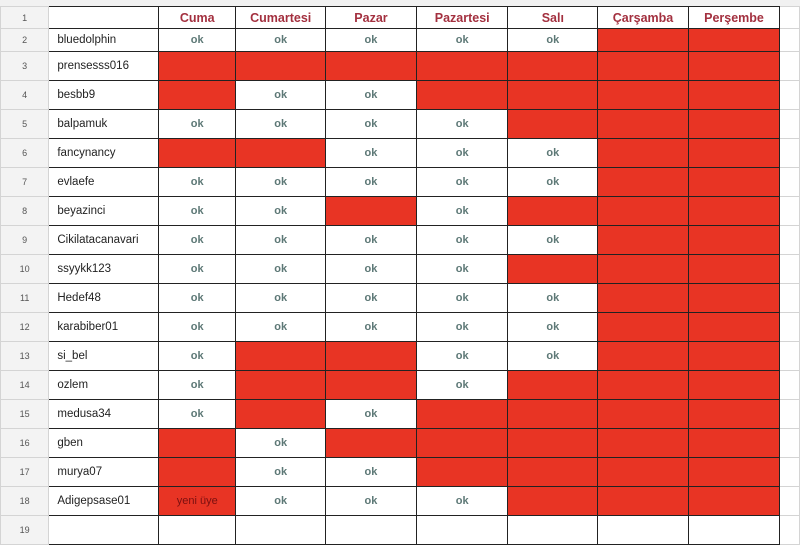 This screenshot has width=800, height=545. I want to click on username-cell: besbb9, so click(104, 95).